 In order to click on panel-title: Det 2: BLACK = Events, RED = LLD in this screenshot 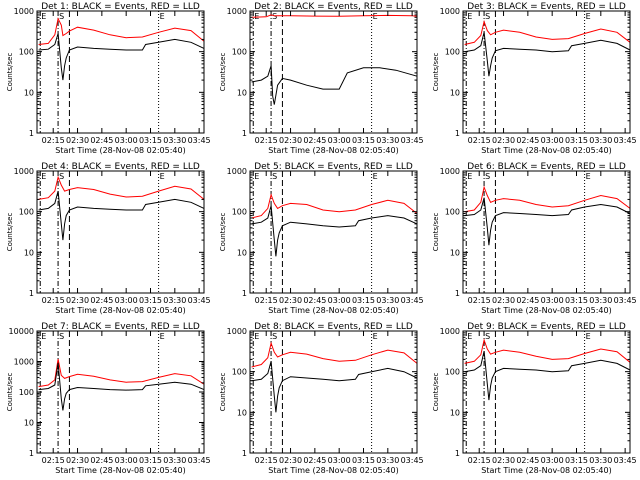, I will do `click(333, 7)`.